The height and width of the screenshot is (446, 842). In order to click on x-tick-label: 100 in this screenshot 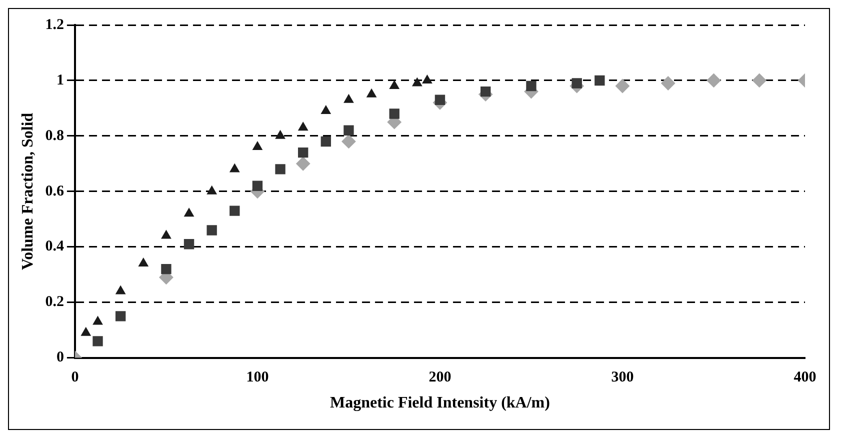, I will do `click(257, 378)`.